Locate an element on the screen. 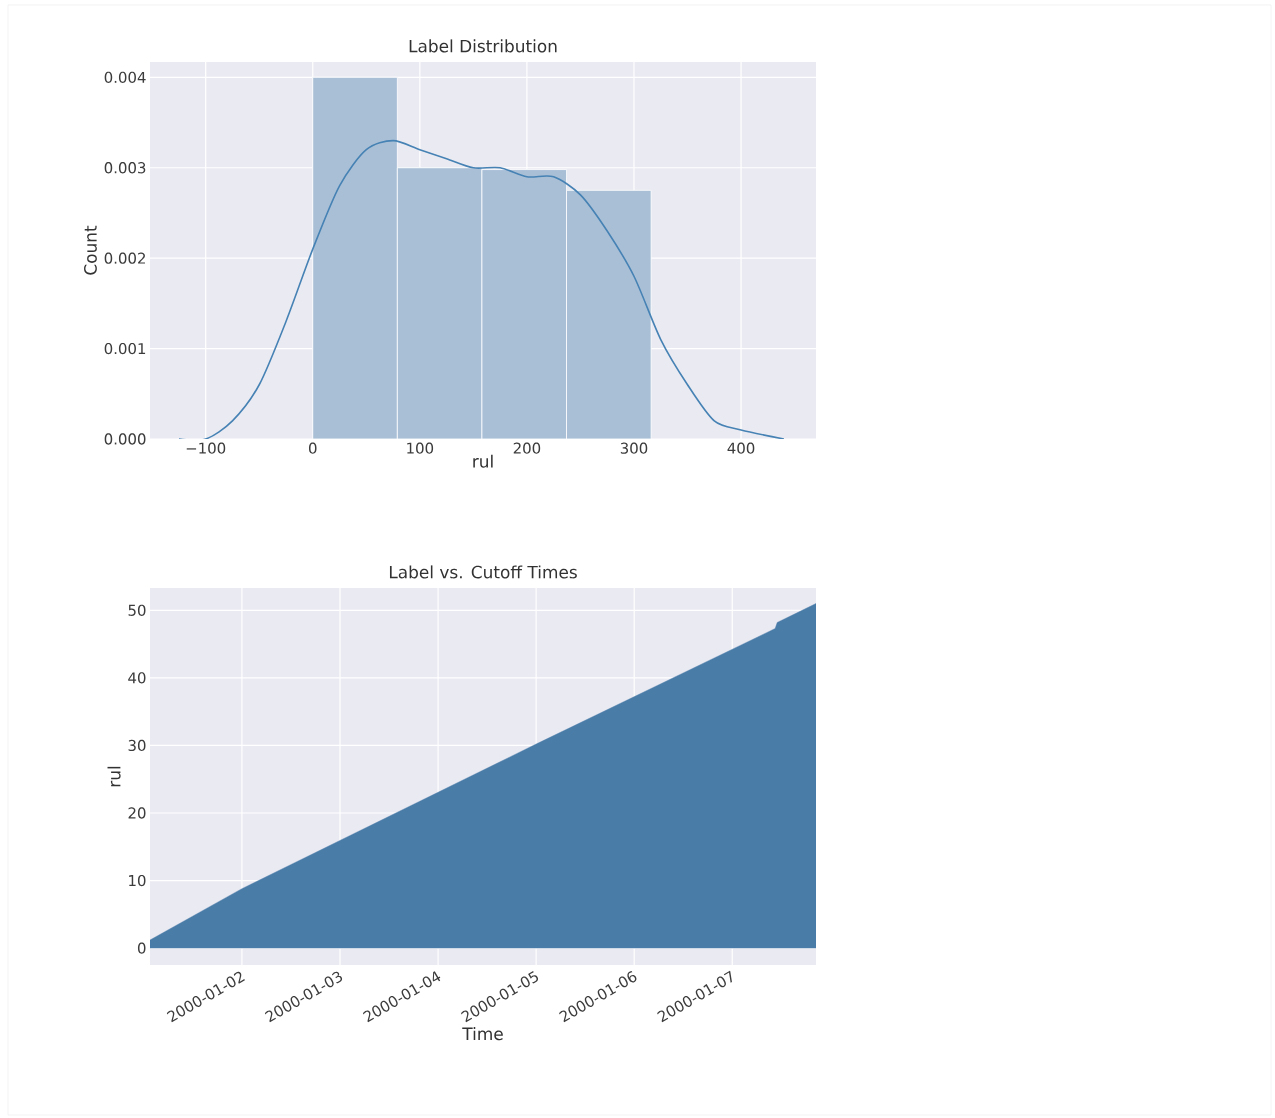  y-tick-label: 30 is located at coordinates (137, 745).